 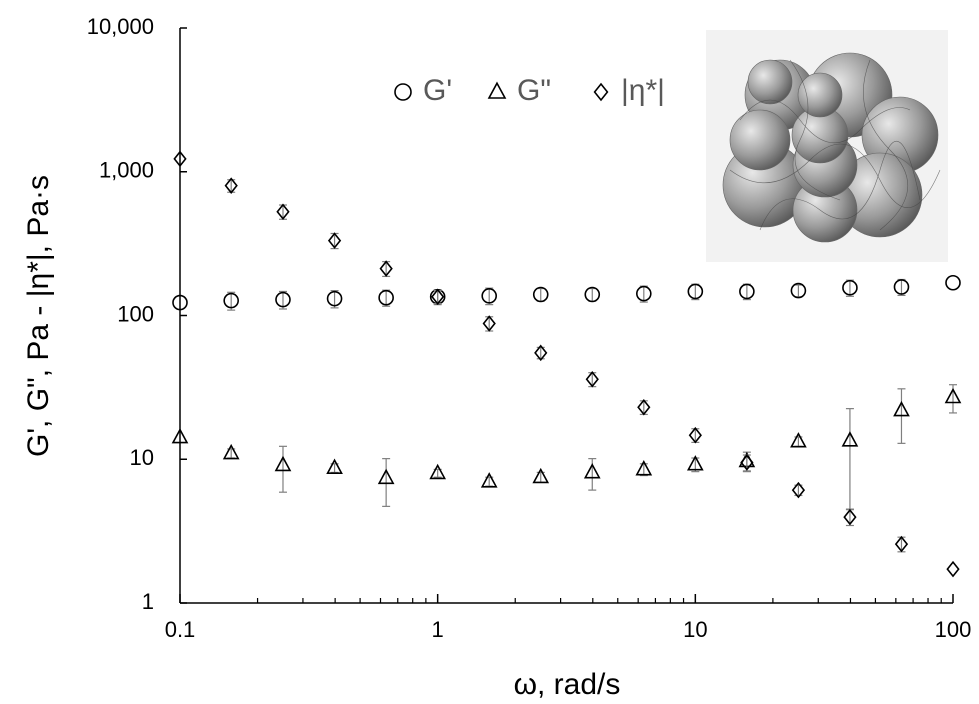 I want to click on y-axis-label: G', G", Pa - |η*|, Pa·s, so click(x=38, y=316).